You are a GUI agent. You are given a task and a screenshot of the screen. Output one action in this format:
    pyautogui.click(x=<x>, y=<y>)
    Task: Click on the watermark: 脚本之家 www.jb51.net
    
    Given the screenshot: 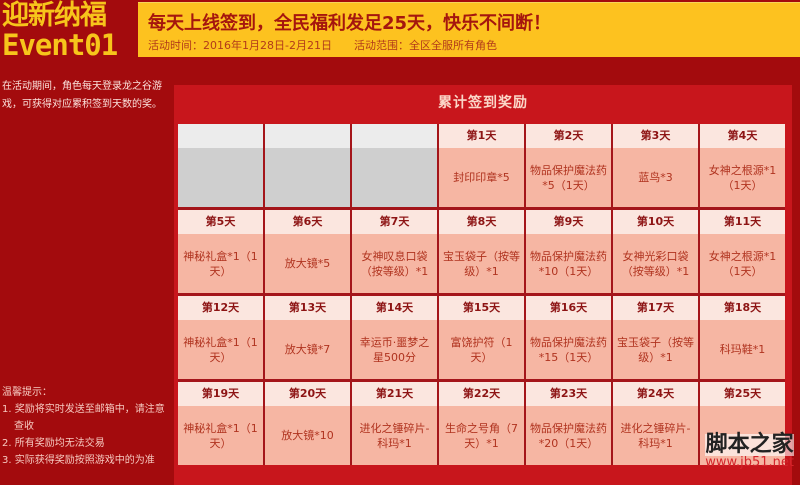 What is the action you would take?
    pyautogui.click(x=749, y=451)
    